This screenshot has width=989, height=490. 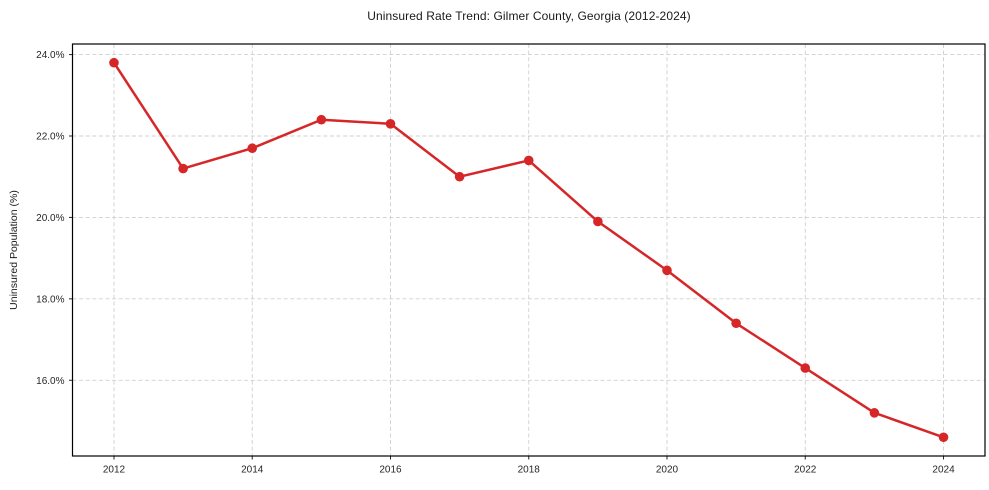 What do you see at coordinates (529, 470) in the screenshot?
I see `x-tick-label: 2018` at bounding box center [529, 470].